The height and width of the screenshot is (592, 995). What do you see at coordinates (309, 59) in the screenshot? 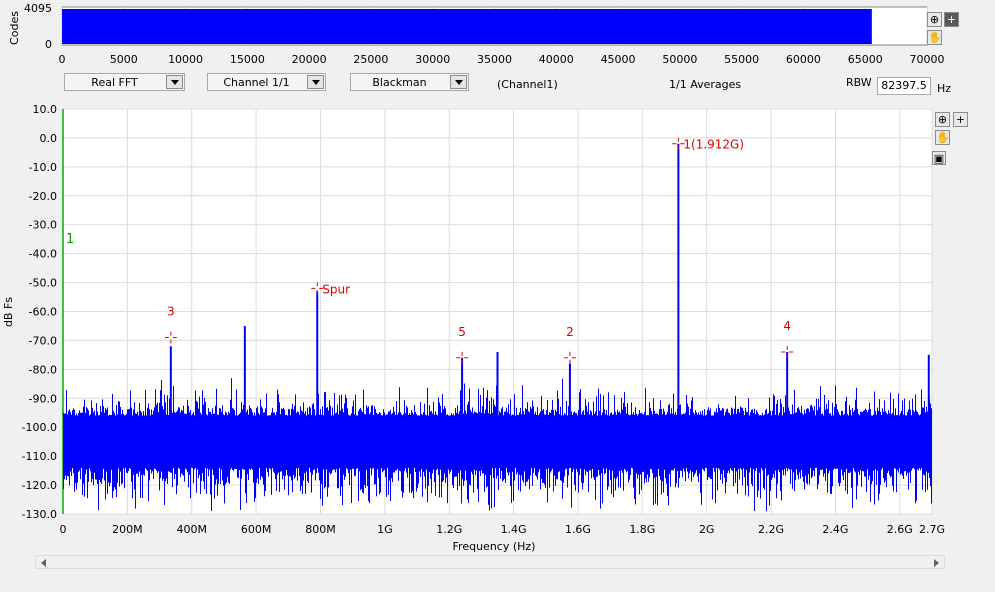
I see `time-xtick-label: 20000` at bounding box center [309, 59].